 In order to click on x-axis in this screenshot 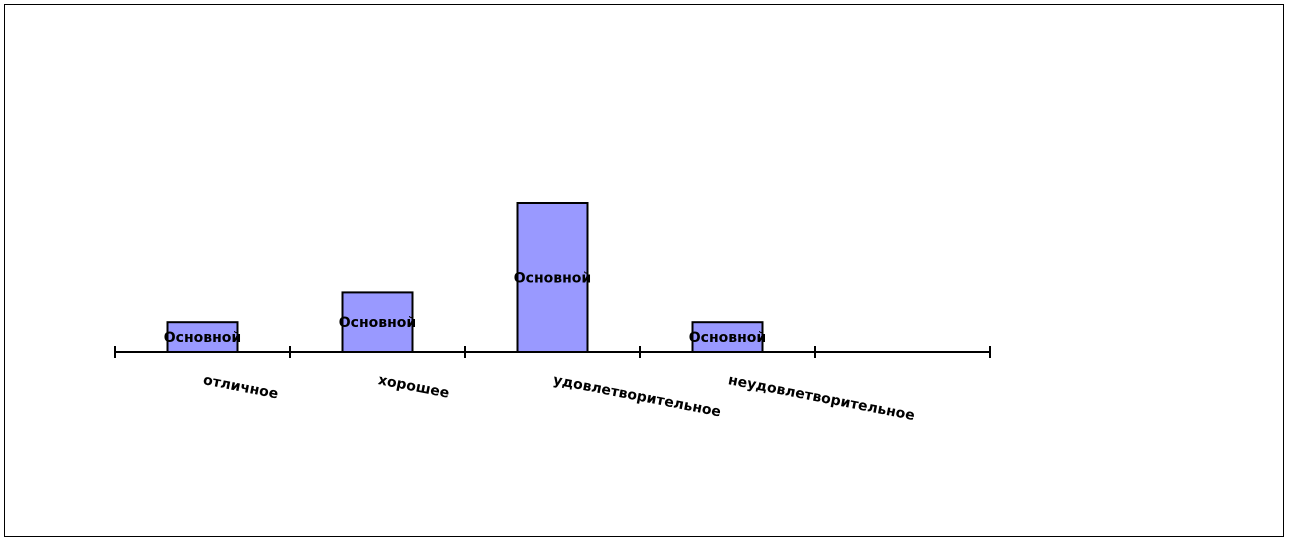, I will do `click(552, 352)`.